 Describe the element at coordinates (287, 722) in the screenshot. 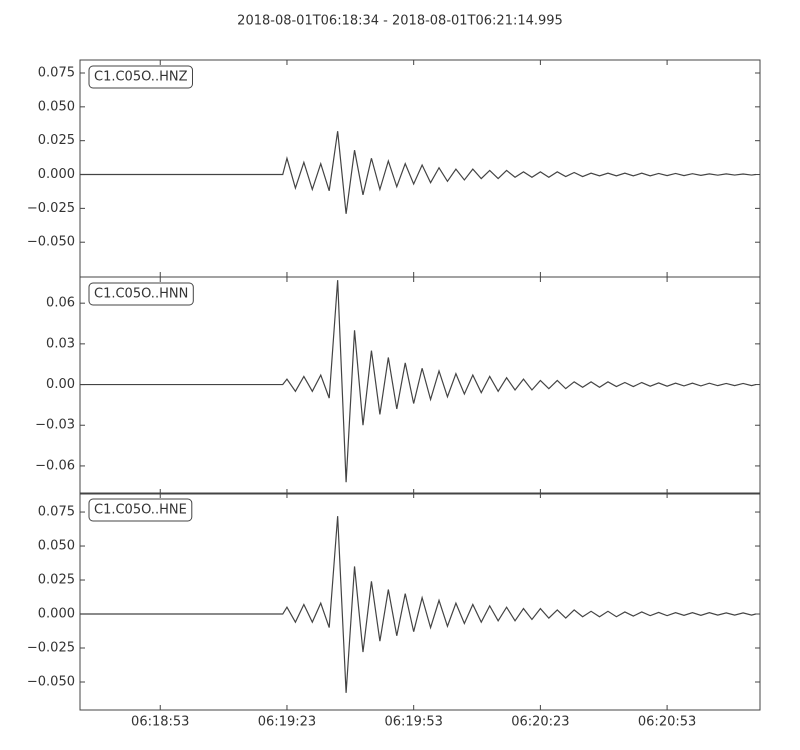

I see `x-tick-label: 06:19:23` at that location.